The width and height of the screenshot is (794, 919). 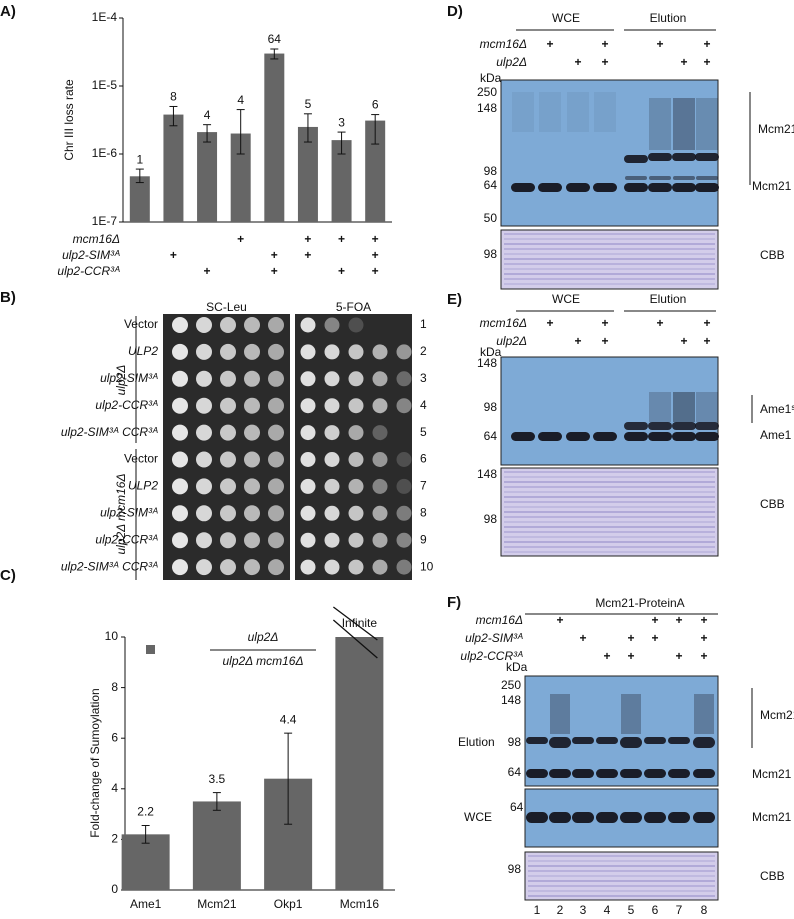 What do you see at coordinates (583, 910) in the screenshot?
I see `lane-number: 3` at bounding box center [583, 910].